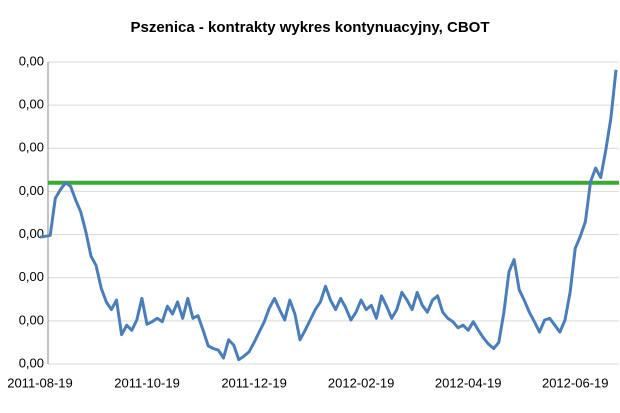  I want to click on x-tick-label: 2011-12-19, so click(254, 382).